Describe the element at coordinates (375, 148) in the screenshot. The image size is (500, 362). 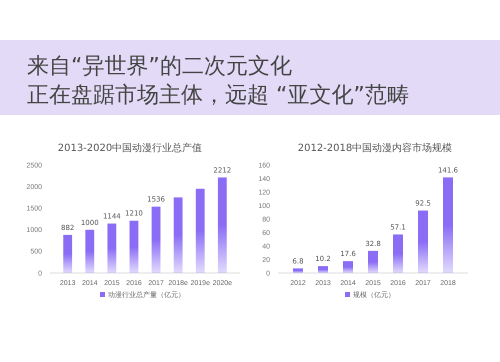
I see `chart-title: 2012-2018中国动漫内容市场规模` at that location.